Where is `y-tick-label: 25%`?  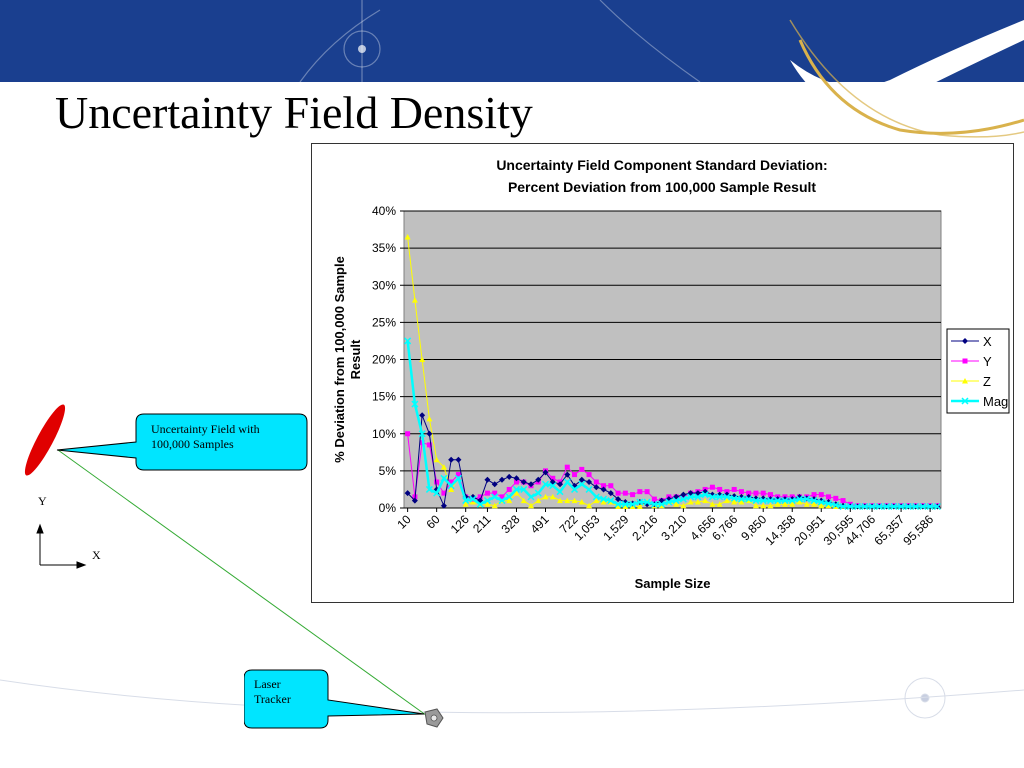 y-tick-label: 25% is located at coordinates (384, 322).